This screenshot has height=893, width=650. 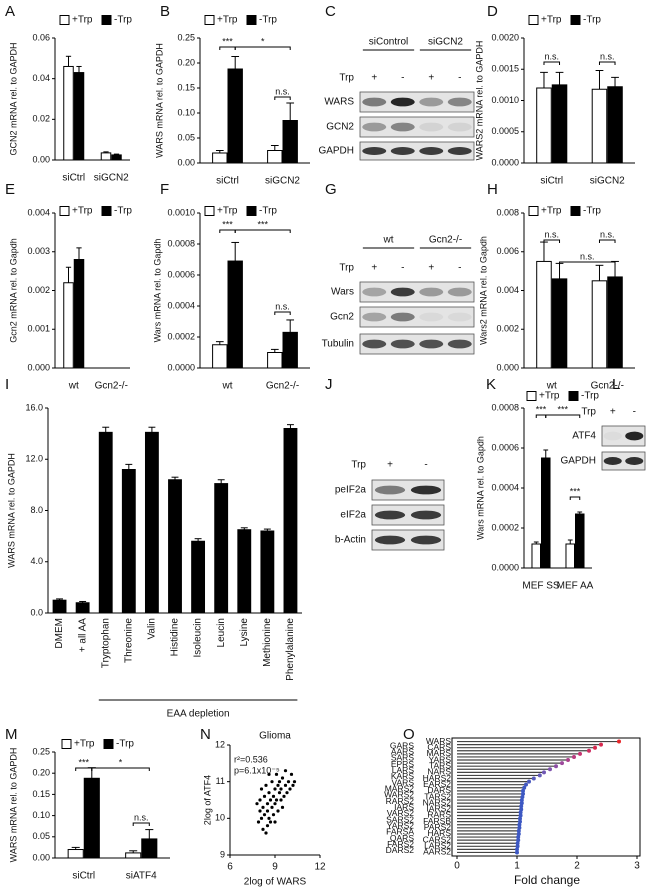 I want to click on blot-row-label: b-Actin, so click(x=350, y=540).